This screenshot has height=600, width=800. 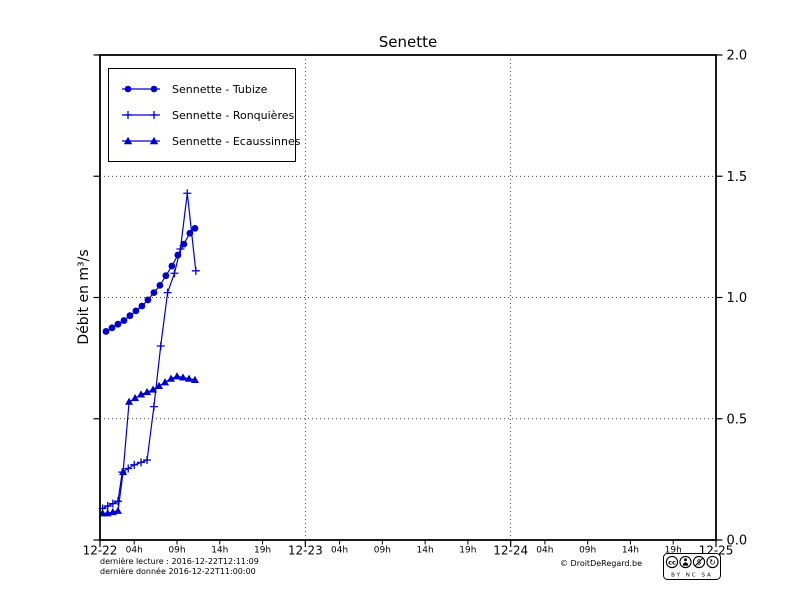 What do you see at coordinates (233, 115) in the screenshot?
I see `legend-label: Sennette - Ronquières` at bounding box center [233, 115].